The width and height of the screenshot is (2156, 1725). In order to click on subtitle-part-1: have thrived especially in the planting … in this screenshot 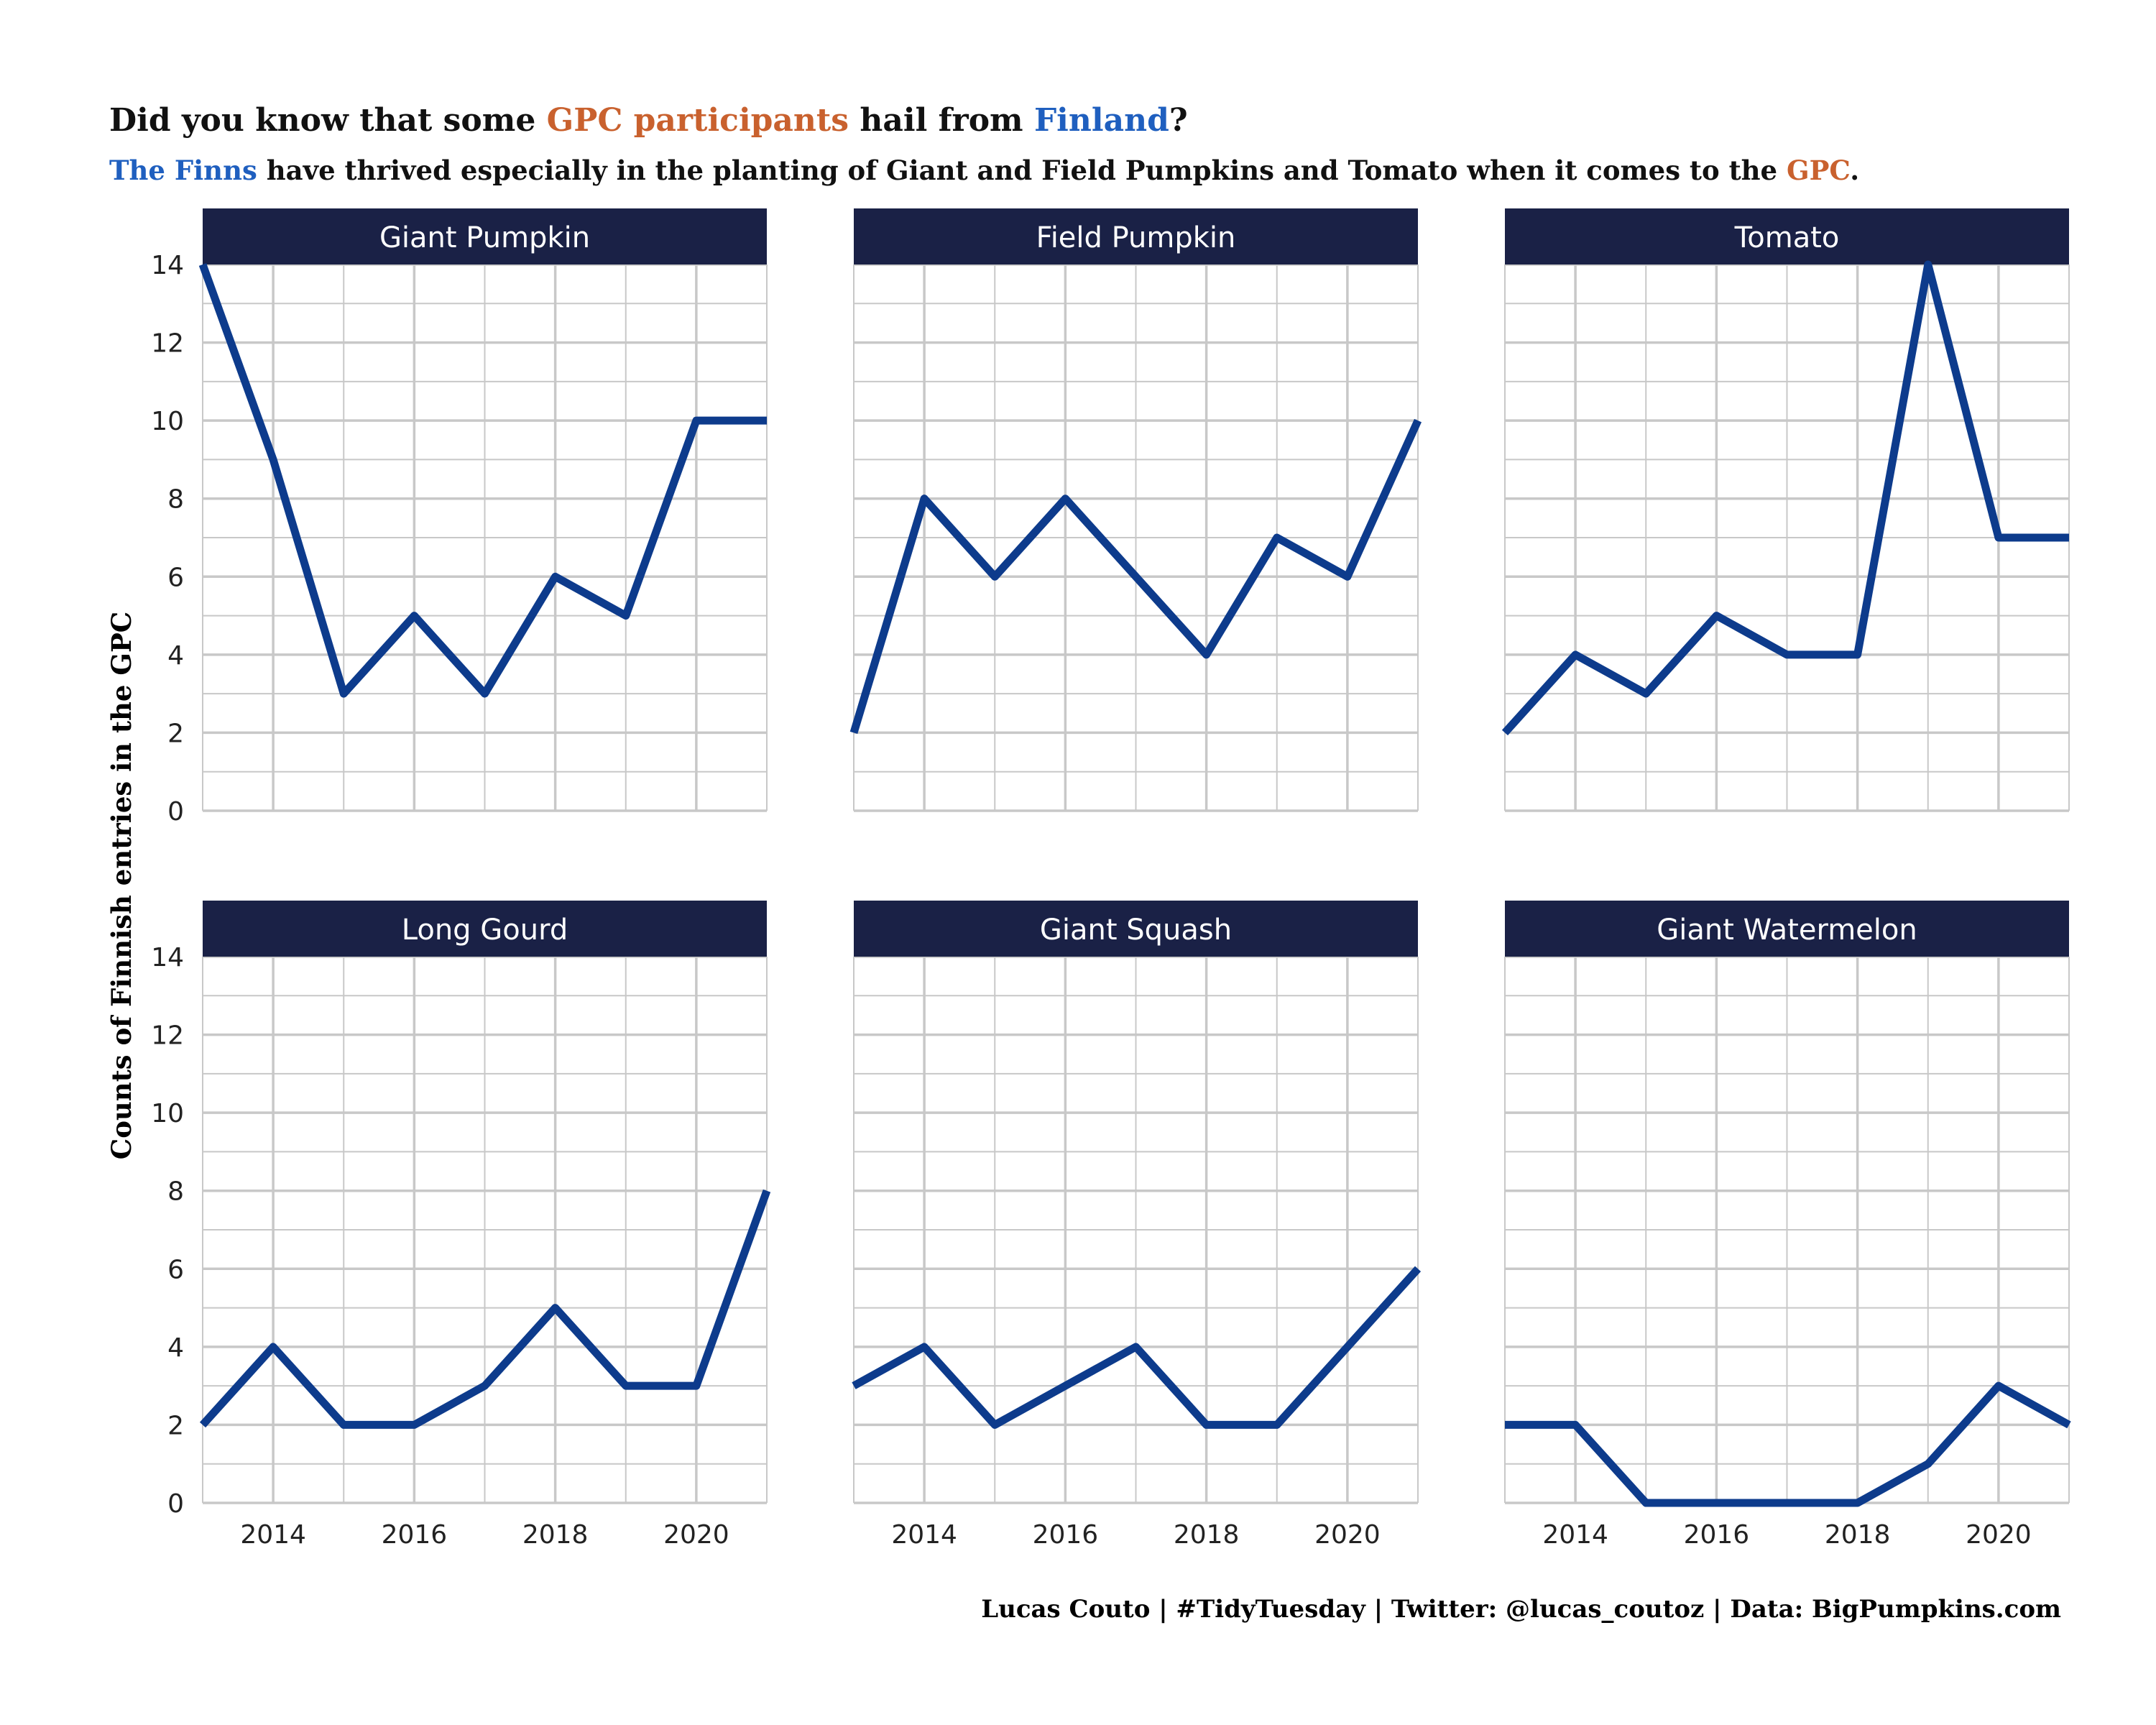, I will do `click(1022, 170)`.